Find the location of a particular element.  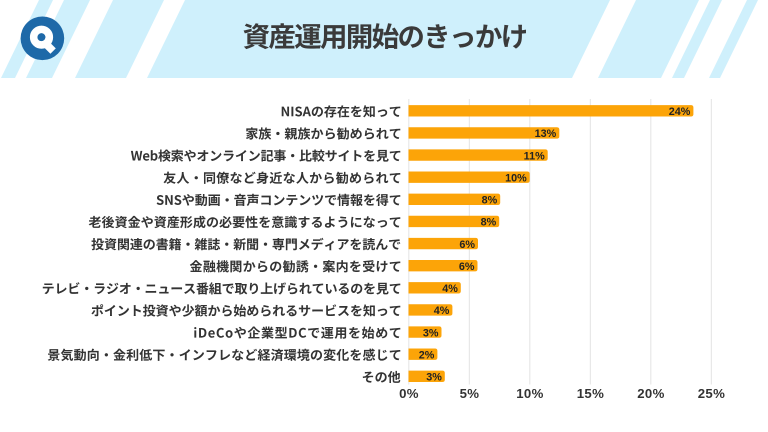

svg-text: 11% is located at coordinates (534, 156).